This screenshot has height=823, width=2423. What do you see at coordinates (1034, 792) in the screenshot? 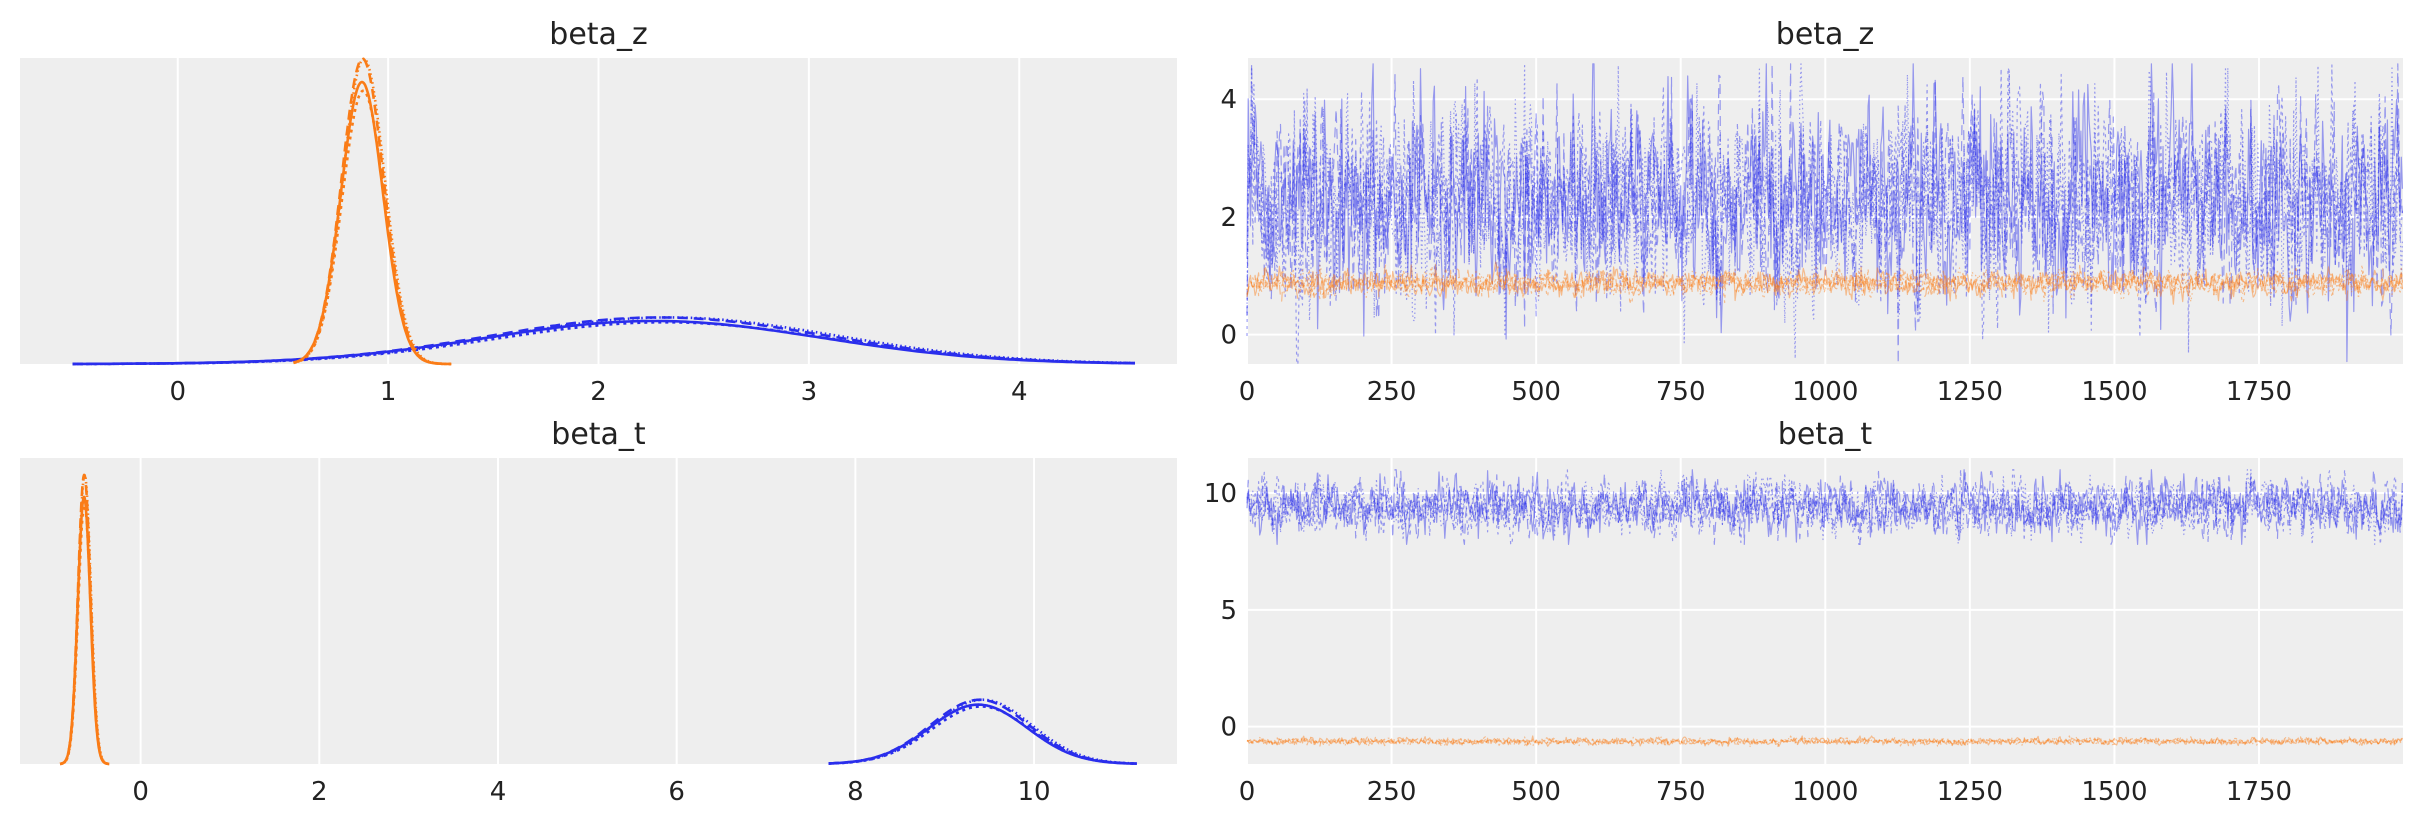
I see `x-tick-label: 10` at bounding box center [1034, 792].